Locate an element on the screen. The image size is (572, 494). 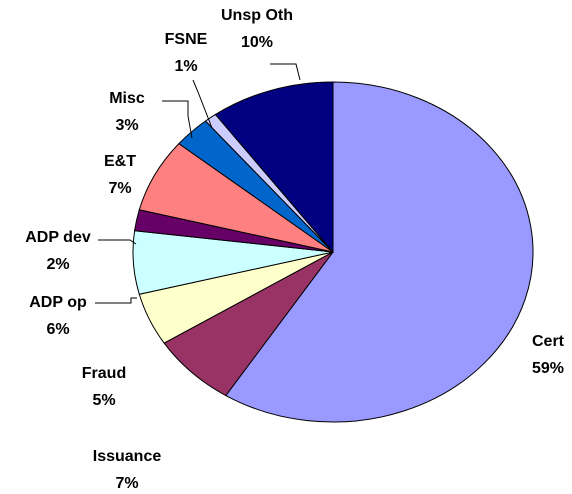
slice-value-label: 2% is located at coordinates (57, 264).